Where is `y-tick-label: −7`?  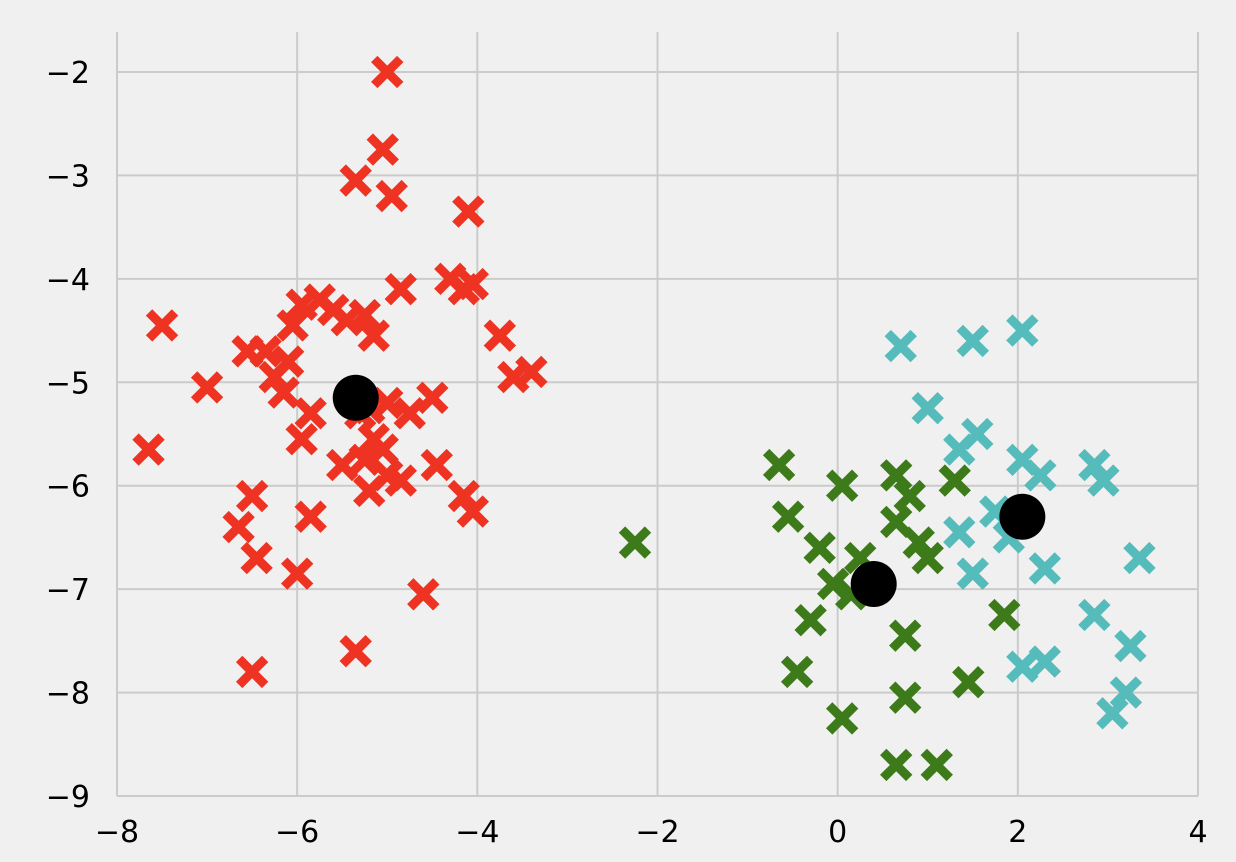
y-tick-label: −7 is located at coordinates (68, 590).